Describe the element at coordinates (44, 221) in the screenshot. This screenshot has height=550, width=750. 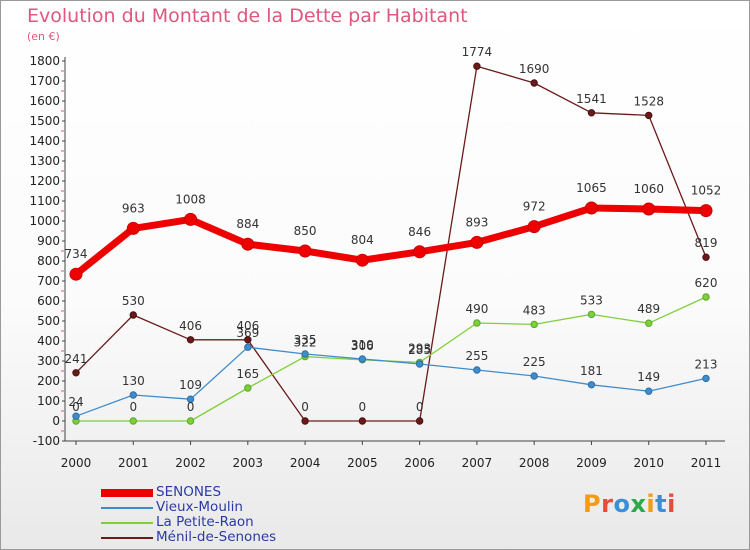
I see `y-tick-label: 1000` at that location.